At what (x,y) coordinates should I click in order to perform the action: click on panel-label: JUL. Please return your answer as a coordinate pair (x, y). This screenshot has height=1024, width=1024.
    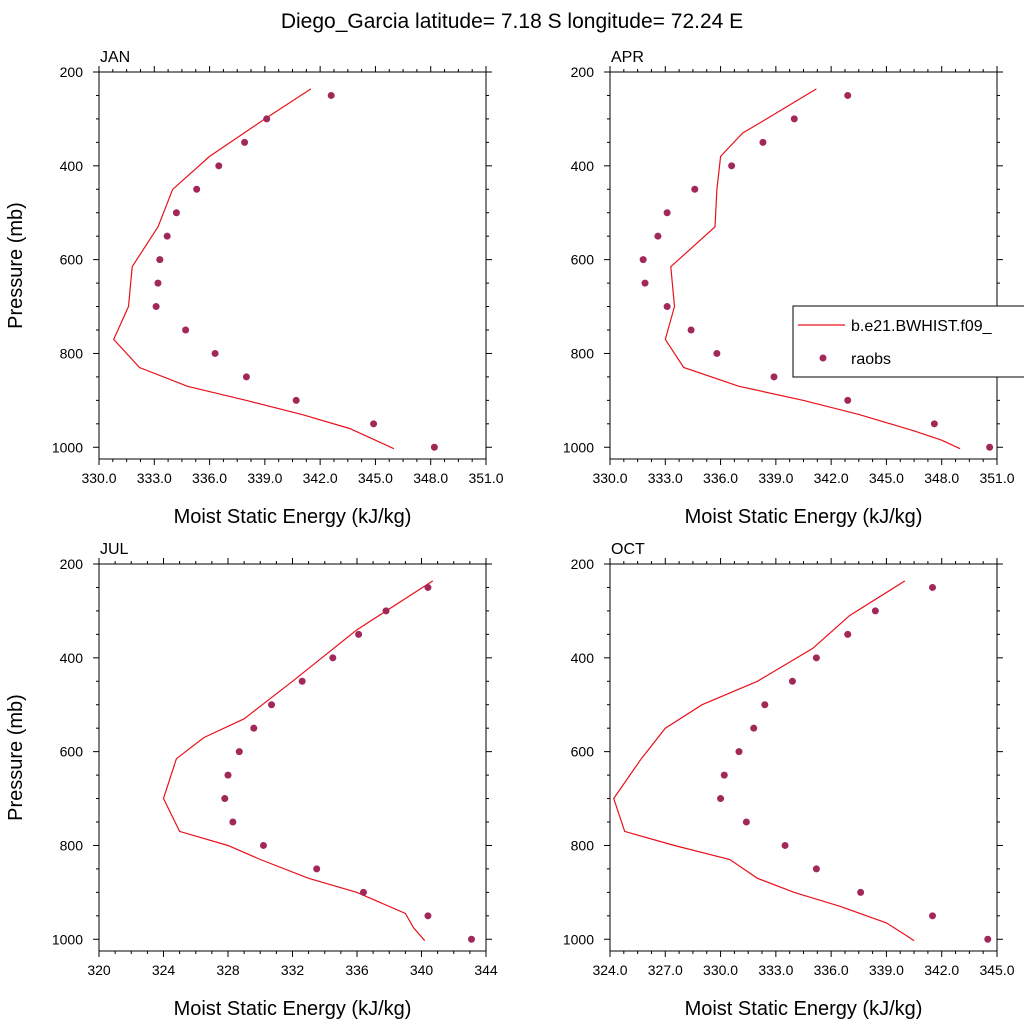
    Looking at the image, I should click on (114, 549).